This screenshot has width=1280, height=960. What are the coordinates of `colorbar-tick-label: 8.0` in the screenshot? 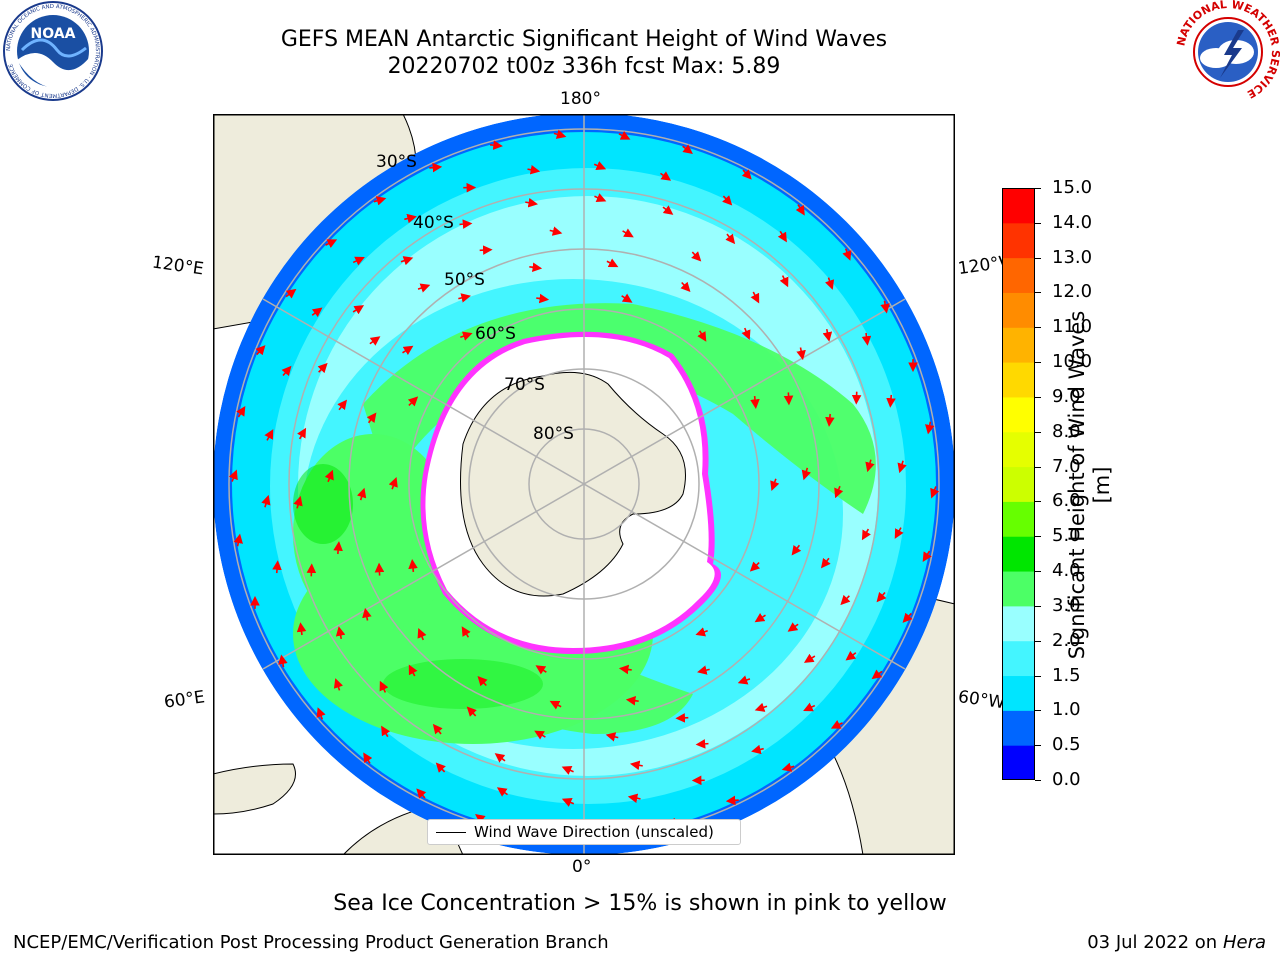 It's located at (1066, 431).